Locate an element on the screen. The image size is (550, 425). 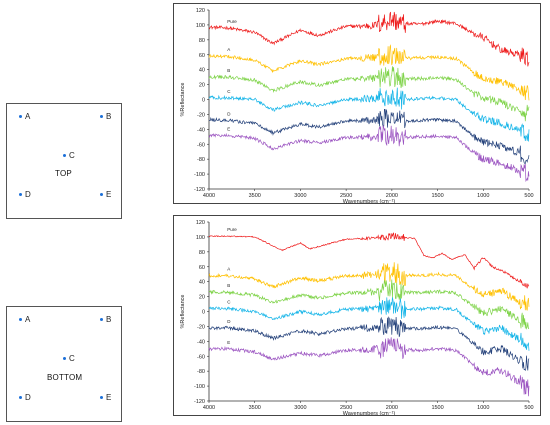
x-tick-label: 3000 is located at coordinates (300, 408).